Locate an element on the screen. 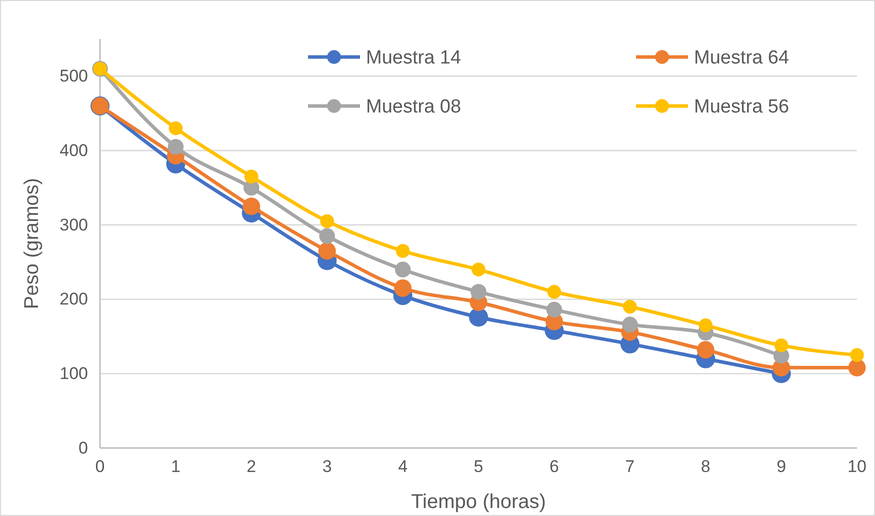 This screenshot has height=516, width=875. x-tick-label: 6 is located at coordinates (554, 466).